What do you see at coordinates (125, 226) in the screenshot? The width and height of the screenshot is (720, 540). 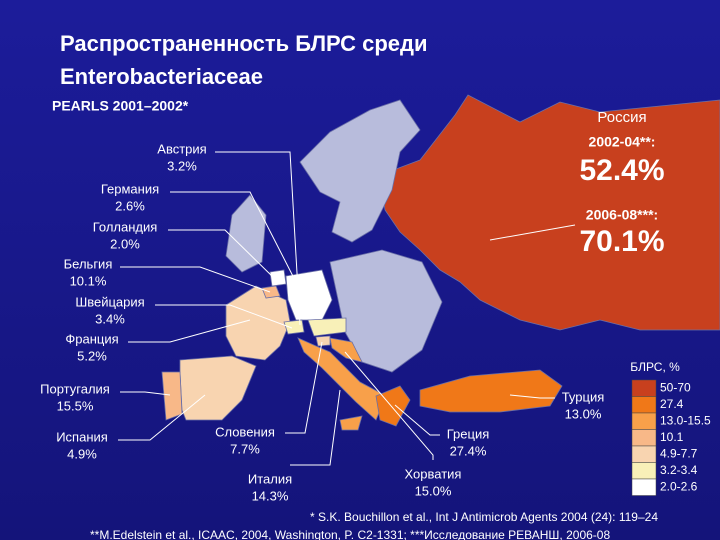 I see `country-name: Голландия` at bounding box center [125, 226].